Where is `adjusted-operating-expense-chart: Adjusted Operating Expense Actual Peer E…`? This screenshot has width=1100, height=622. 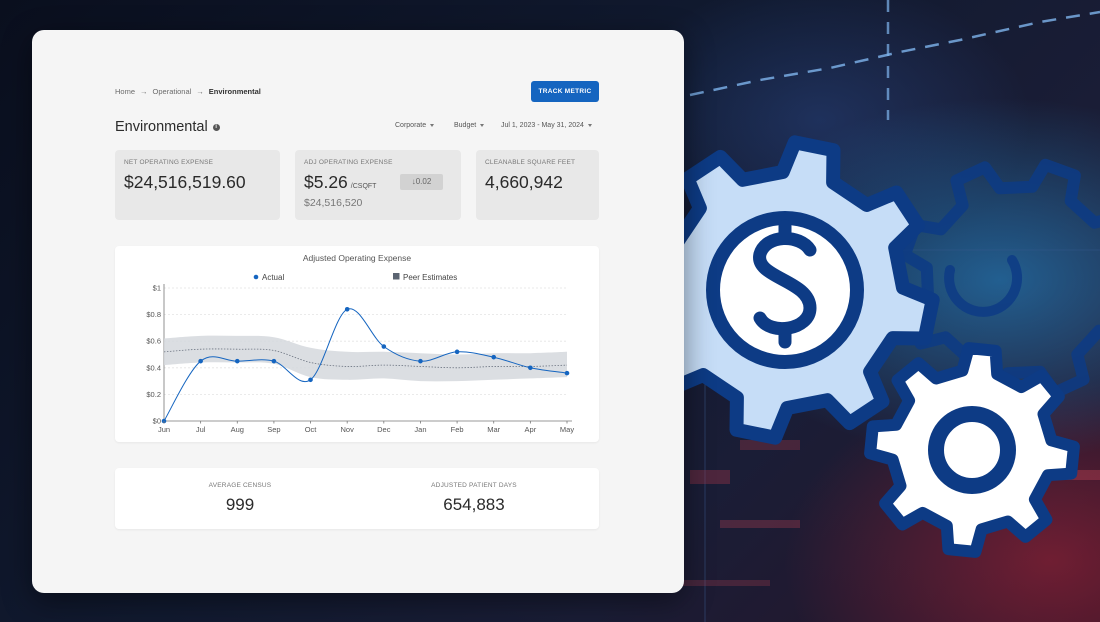 adjusted-operating-expense-chart: Adjusted Operating Expense Actual Peer E… is located at coordinates (360, 343).